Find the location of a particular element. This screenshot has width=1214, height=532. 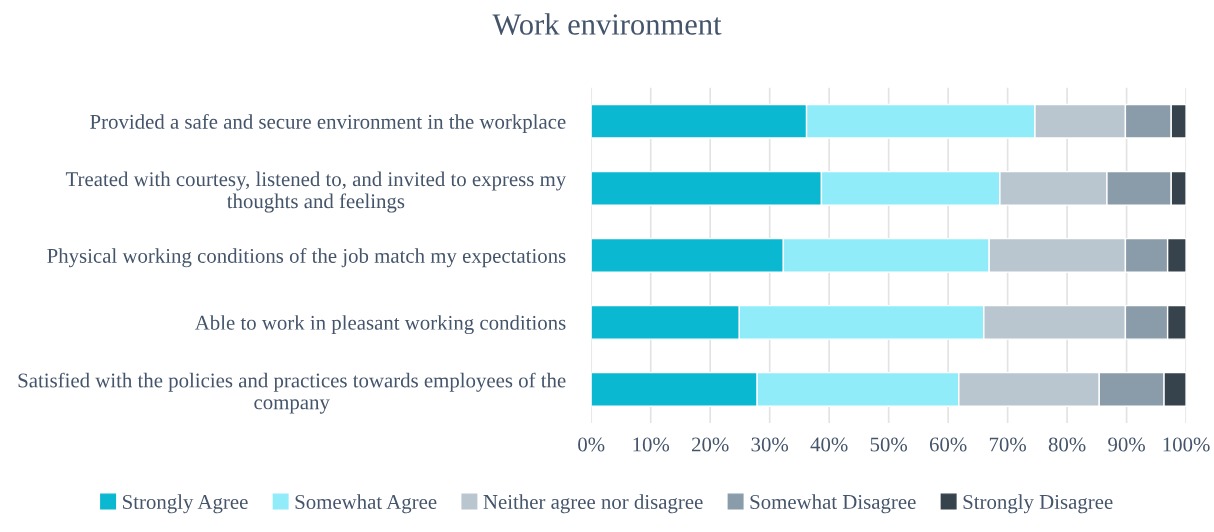

y-tick-label: Physical working conditions of the job match my expectations is located at coordinates (306, 258).